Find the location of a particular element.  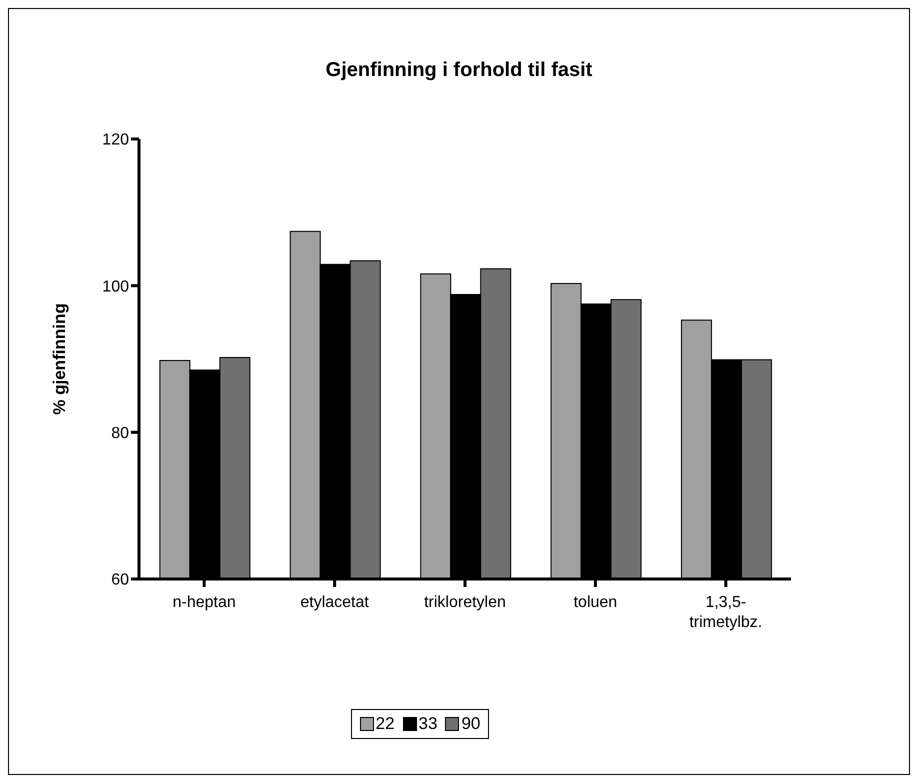

x-tick-label: n-heptan is located at coordinates (204, 602).